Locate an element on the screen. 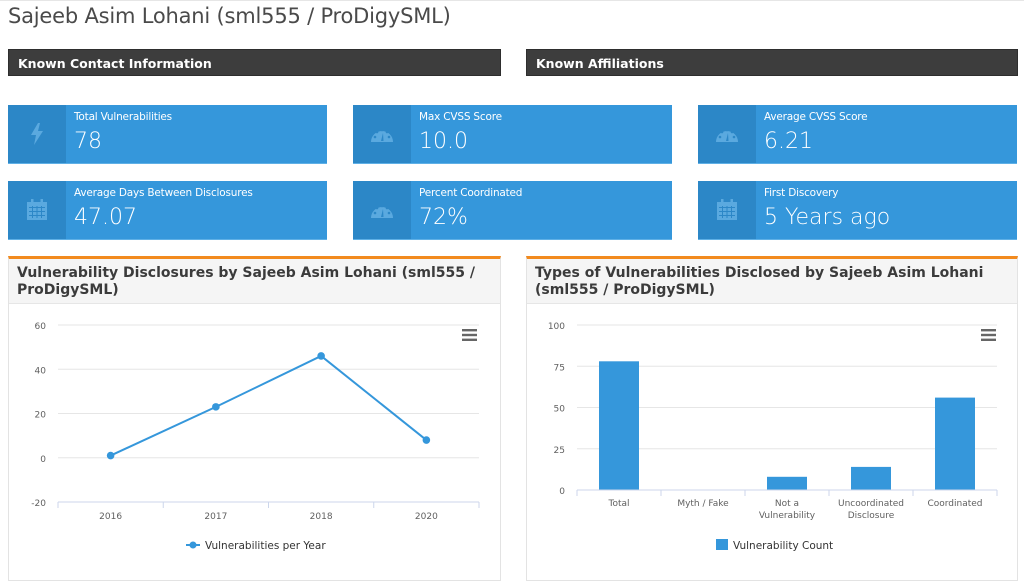 This screenshot has width=1024, height=586. stat-label: Percent Coordinated is located at coordinates (471, 193).